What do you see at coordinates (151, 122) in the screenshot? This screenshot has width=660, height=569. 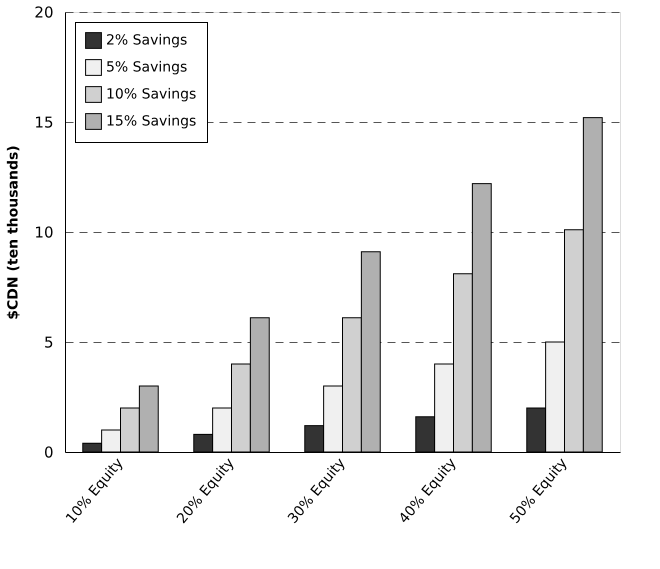 I see `legend-label: 15% Savings` at bounding box center [151, 122].